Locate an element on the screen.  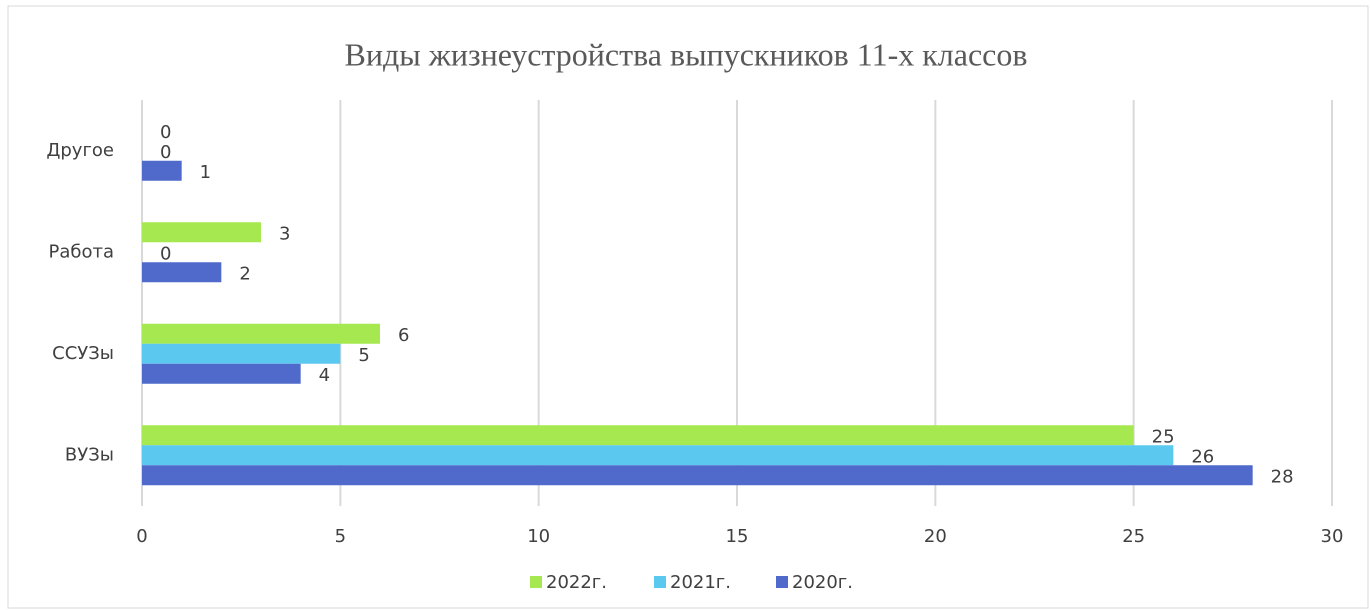
x-tick-label: 0 is located at coordinates (141, 536).